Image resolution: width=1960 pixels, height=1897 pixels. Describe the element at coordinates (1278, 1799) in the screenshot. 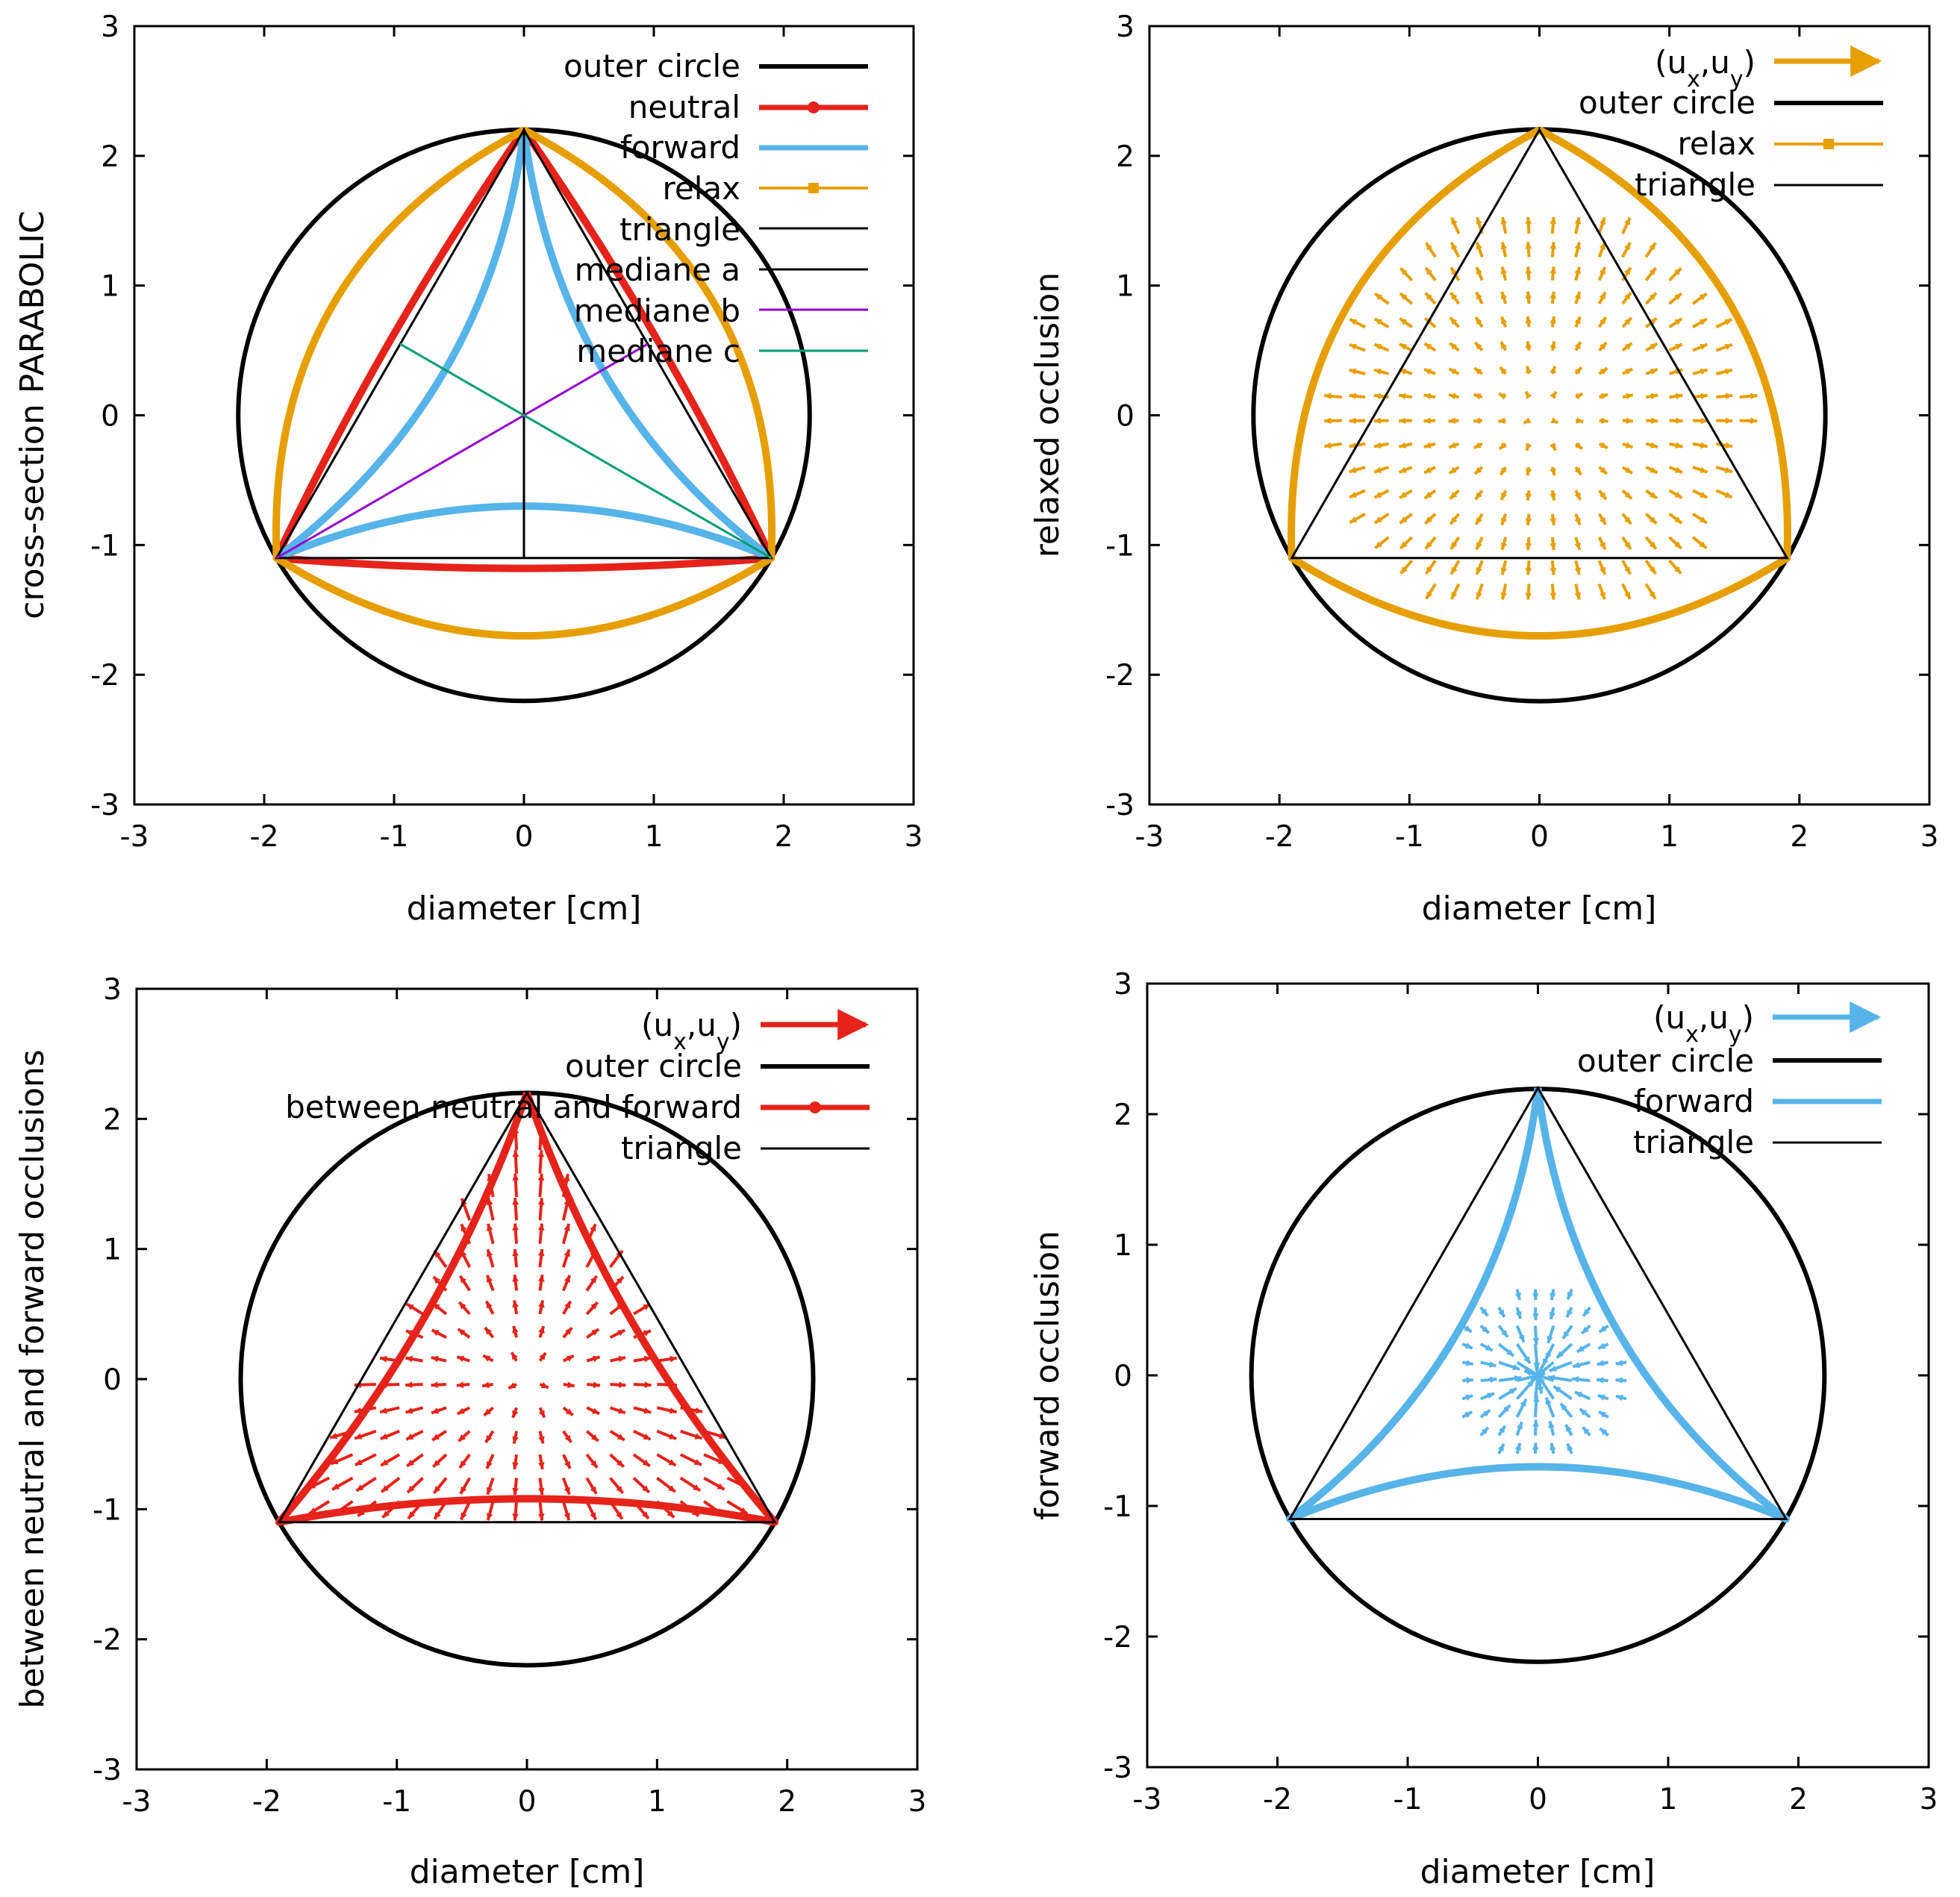

I see `x-tick-label: -2` at that location.